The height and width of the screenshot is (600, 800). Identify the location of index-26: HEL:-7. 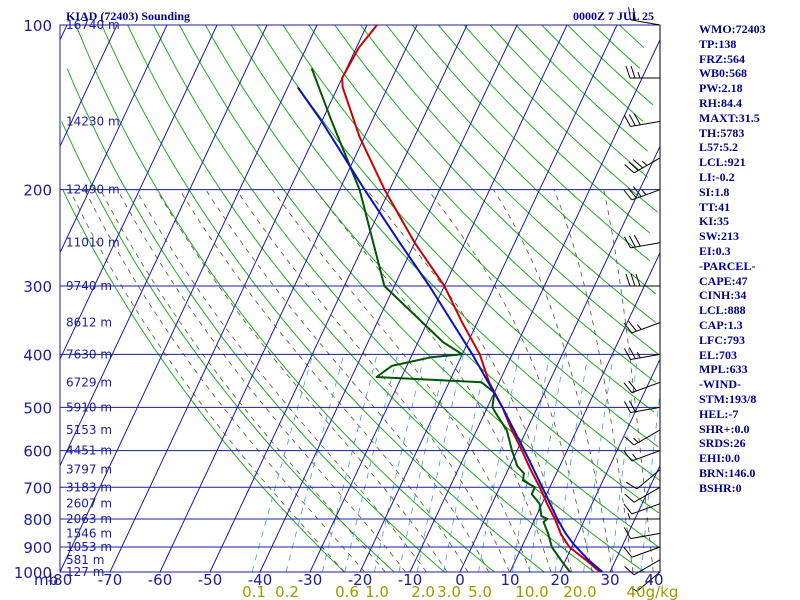
(719, 413).